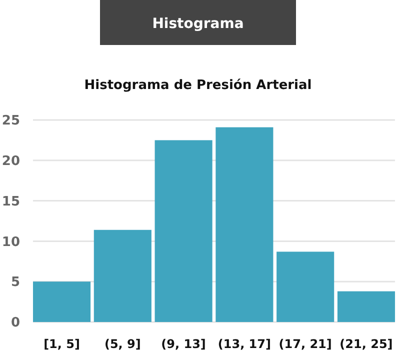  Describe the element at coordinates (11, 121) in the screenshot. I see `y-tick-label: 25` at that location.